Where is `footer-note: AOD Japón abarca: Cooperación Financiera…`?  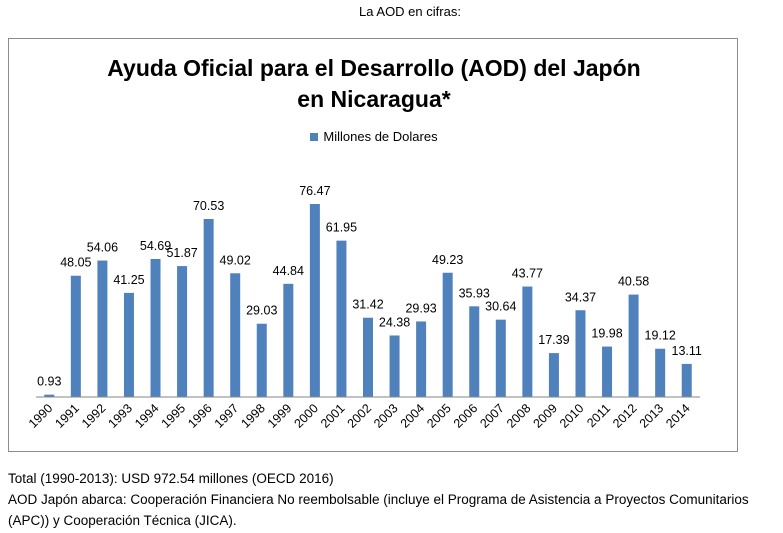
footer-note: AOD Japón abarca: Cooperación Financiera… is located at coordinates (378, 510).